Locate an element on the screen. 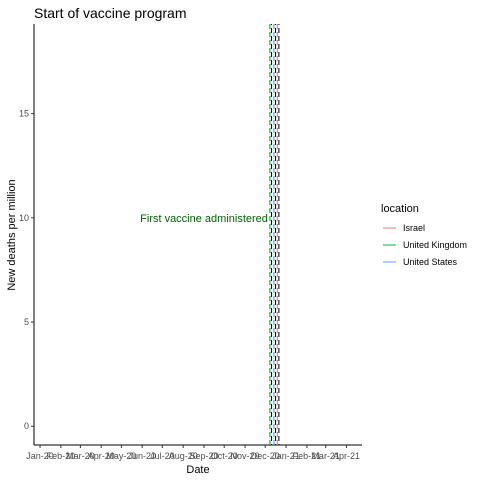 This screenshot has height=480, width=480. x-tick-label: Jun-20 is located at coordinates (142, 456).